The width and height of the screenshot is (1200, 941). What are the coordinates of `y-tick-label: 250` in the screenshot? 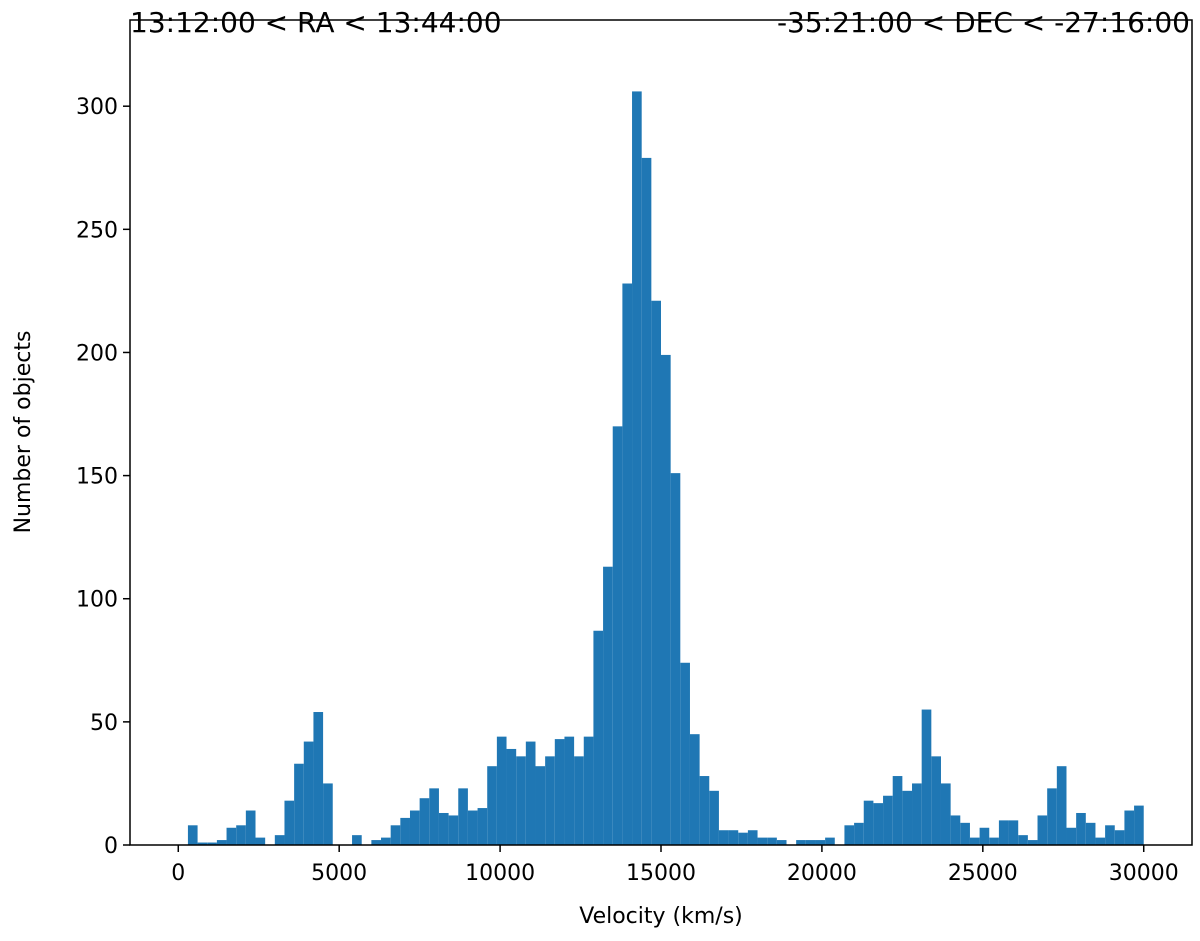 It's located at (97, 230).